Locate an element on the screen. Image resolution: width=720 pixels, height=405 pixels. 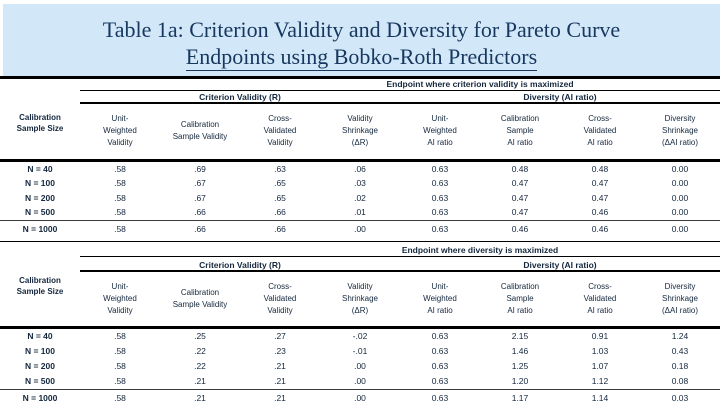
page-title-line2: Endpoints using Bobko-Roth Predictors is located at coordinates (361, 57).